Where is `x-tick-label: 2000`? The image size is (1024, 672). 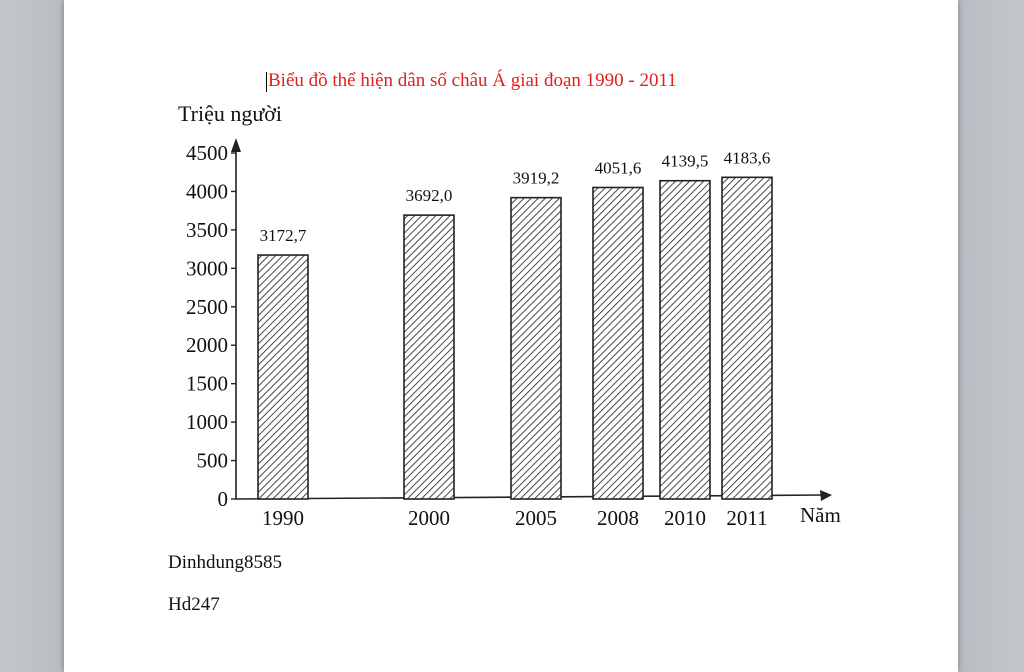 x-tick-label: 2000 is located at coordinates (429, 518).